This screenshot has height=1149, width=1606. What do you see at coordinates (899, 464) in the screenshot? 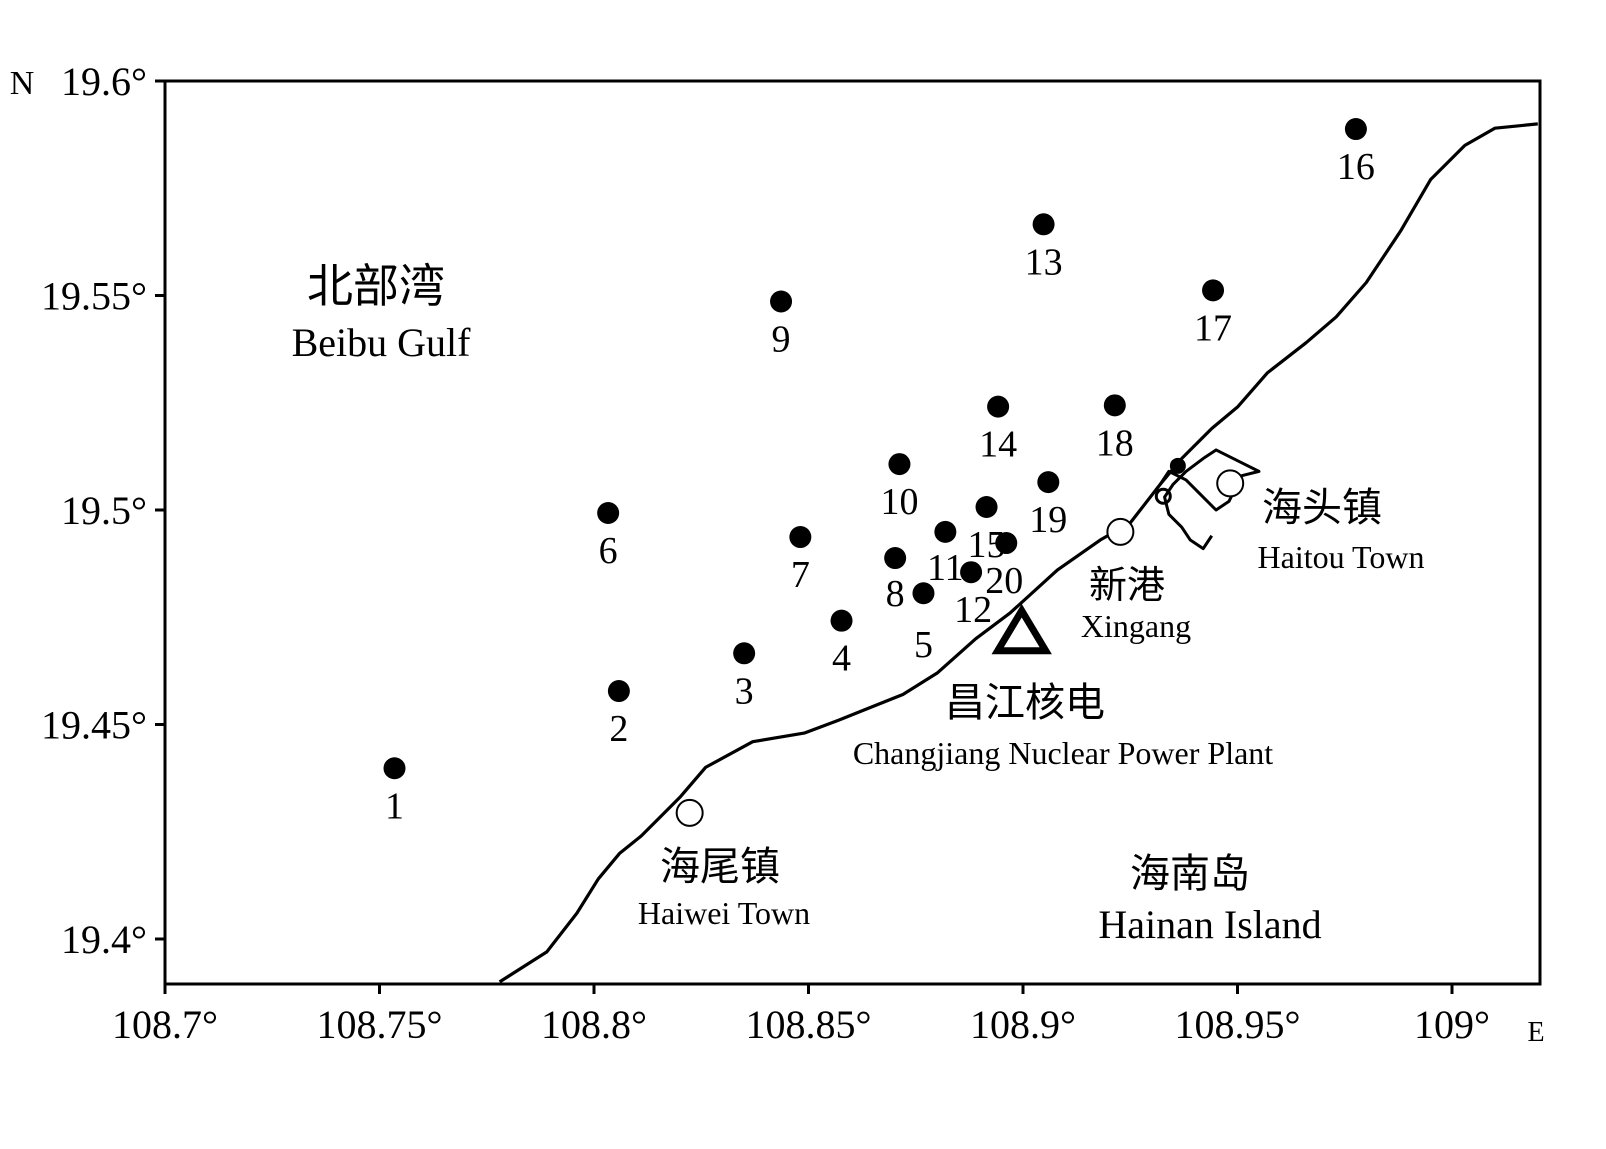
I see `station-10-marker` at bounding box center [899, 464].